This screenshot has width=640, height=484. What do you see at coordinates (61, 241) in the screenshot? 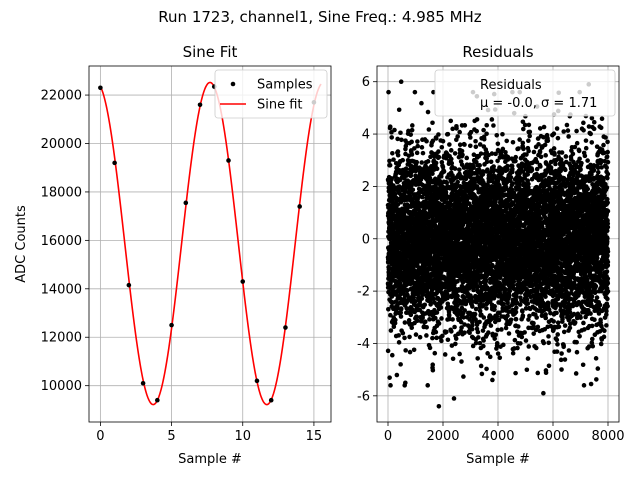
I see `y-tick-label: 16000` at bounding box center [61, 241].